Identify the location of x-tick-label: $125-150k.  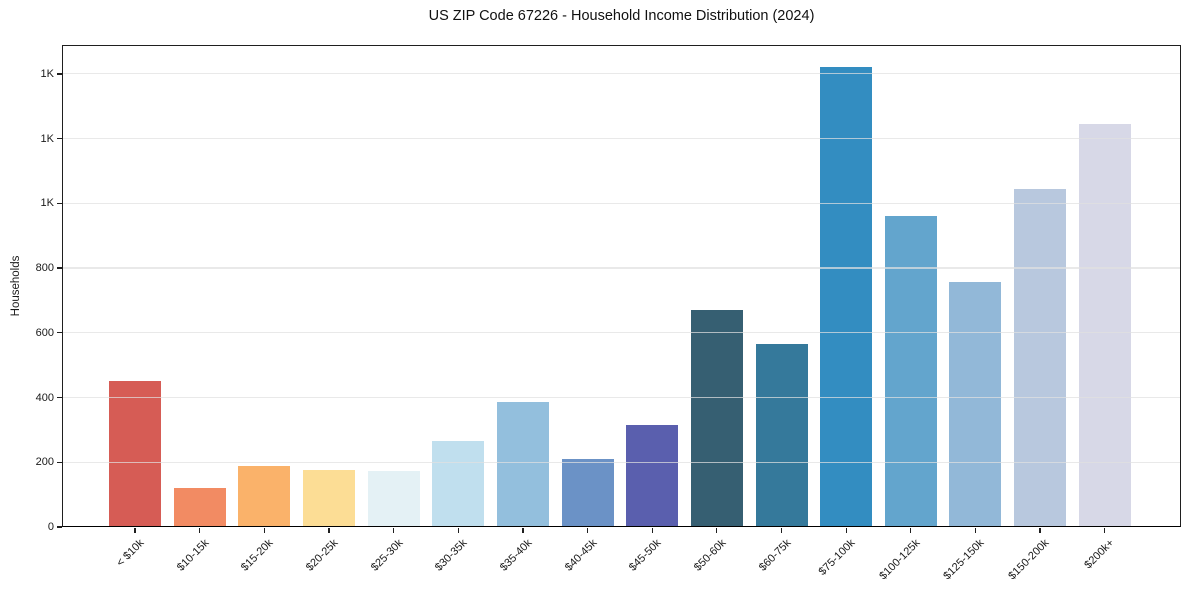
(964, 560).